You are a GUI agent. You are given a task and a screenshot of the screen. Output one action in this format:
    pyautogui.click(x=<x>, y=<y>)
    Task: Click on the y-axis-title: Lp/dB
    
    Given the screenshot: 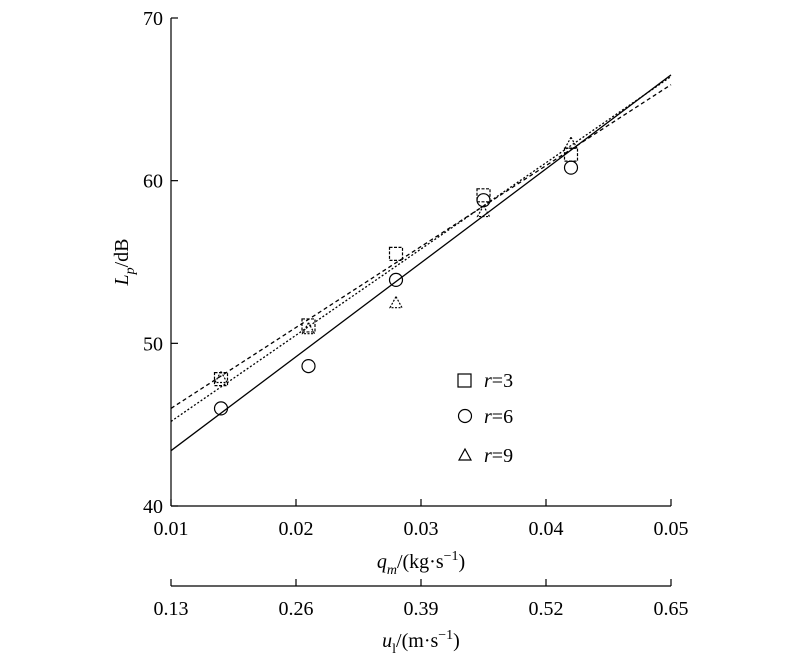 What is the action you would take?
    pyautogui.click(x=124, y=262)
    